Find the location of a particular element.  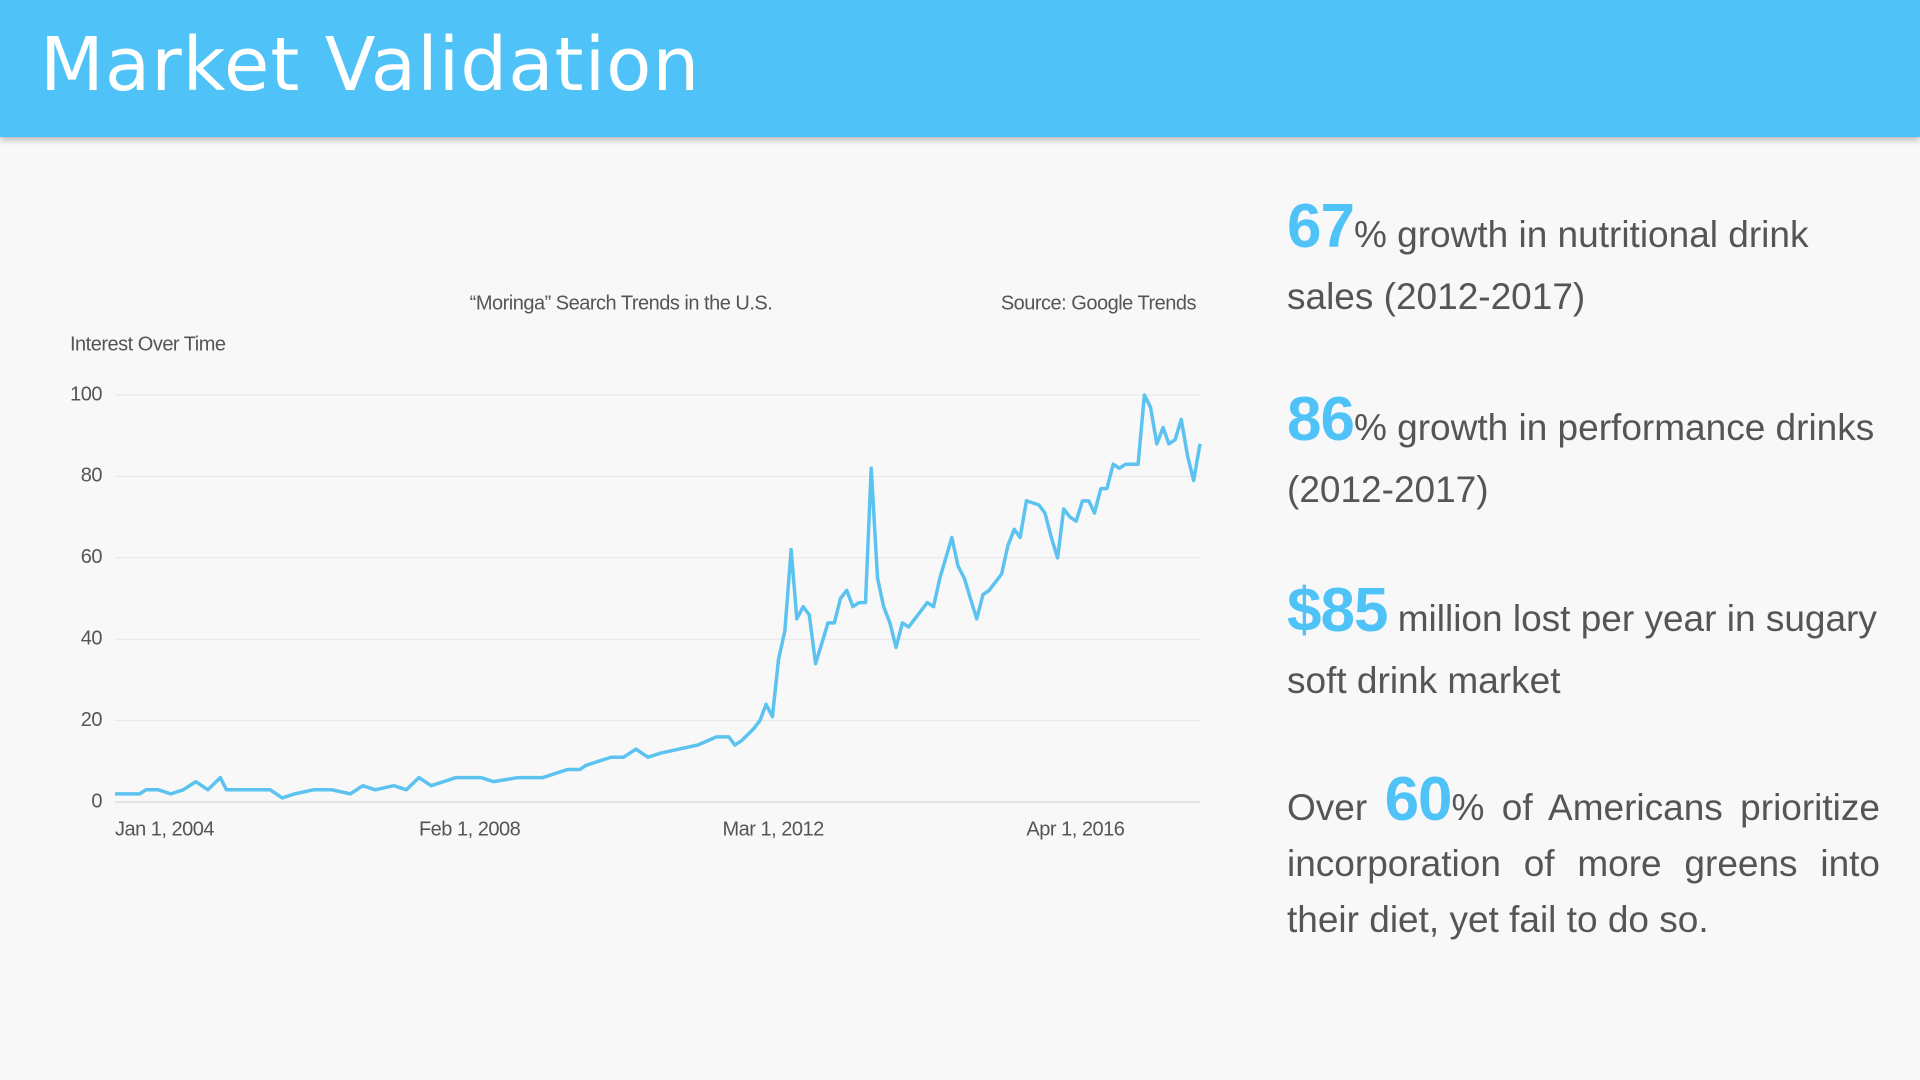

slide-title: Market Validation is located at coordinates (370, 65).